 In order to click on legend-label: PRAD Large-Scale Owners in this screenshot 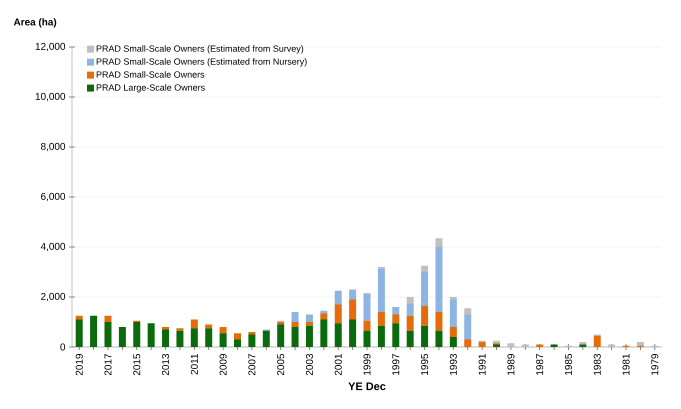, I will do `click(150, 88)`.